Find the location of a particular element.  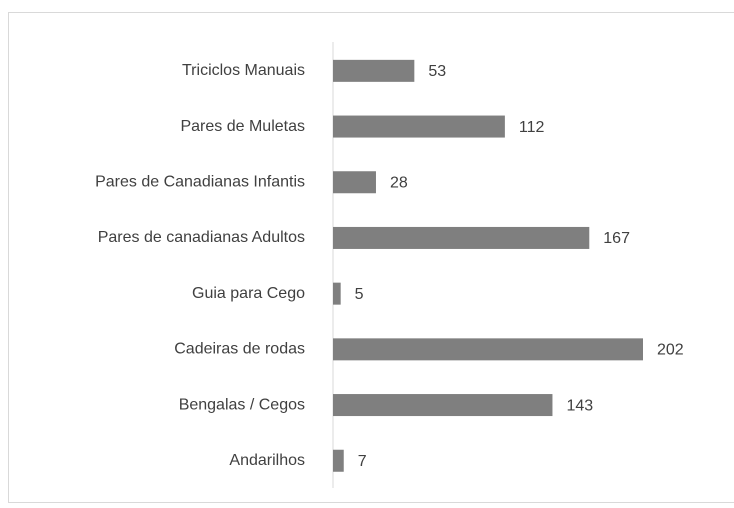

data-label: 5 is located at coordinates (359, 294).